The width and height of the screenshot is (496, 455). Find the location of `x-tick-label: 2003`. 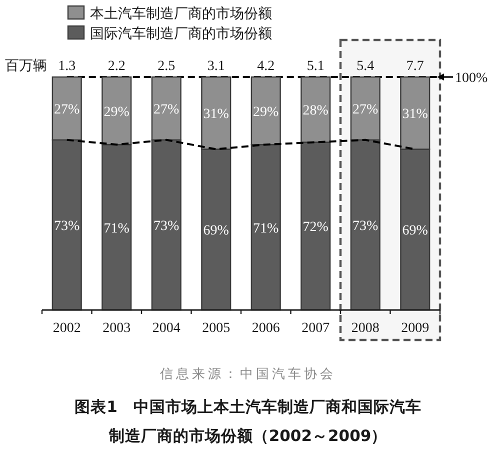

x-tick-label: 2003 is located at coordinates (116, 328).